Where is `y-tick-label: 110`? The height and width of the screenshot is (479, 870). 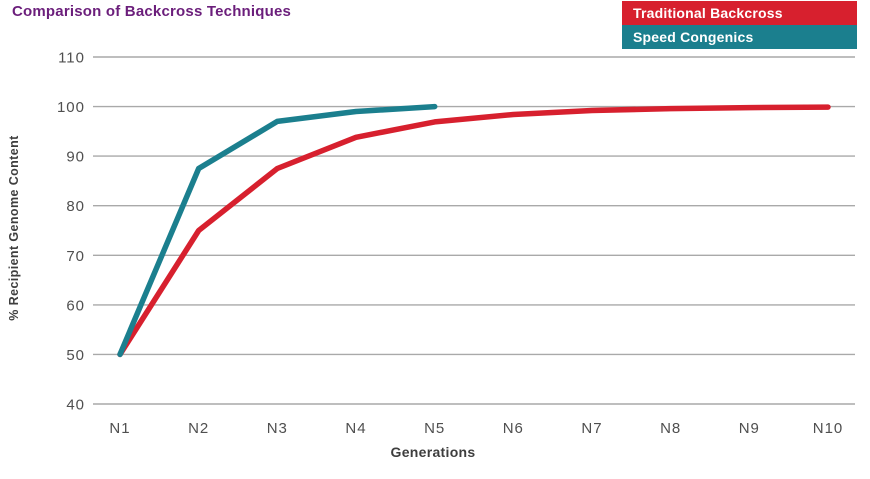 y-tick-label: 110 is located at coordinates (71, 58).